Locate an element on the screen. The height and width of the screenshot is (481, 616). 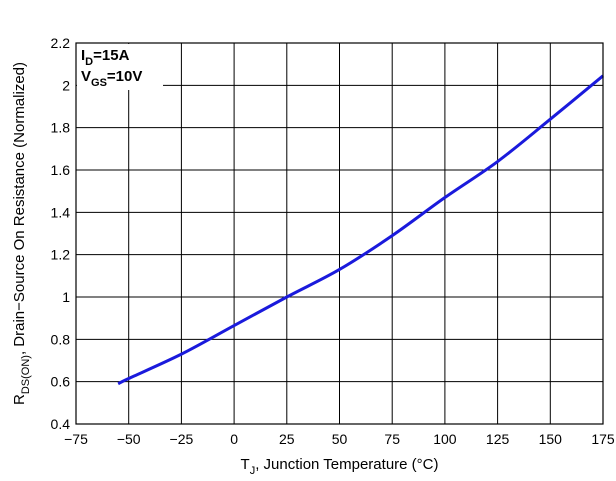
x-tick-label: 100 is located at coordinates (445, 439).